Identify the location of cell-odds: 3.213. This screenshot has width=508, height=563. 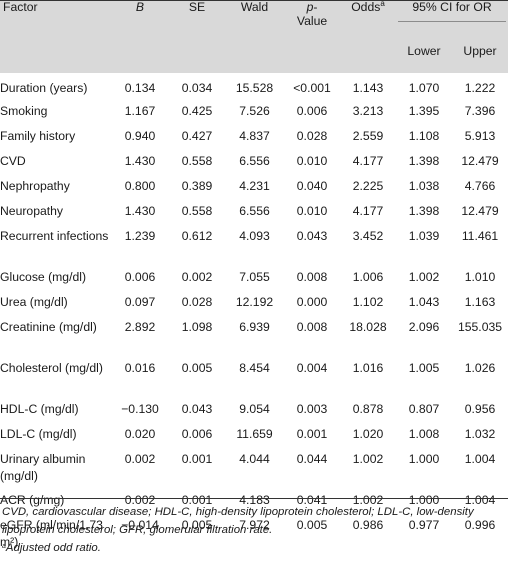
(368, 111).